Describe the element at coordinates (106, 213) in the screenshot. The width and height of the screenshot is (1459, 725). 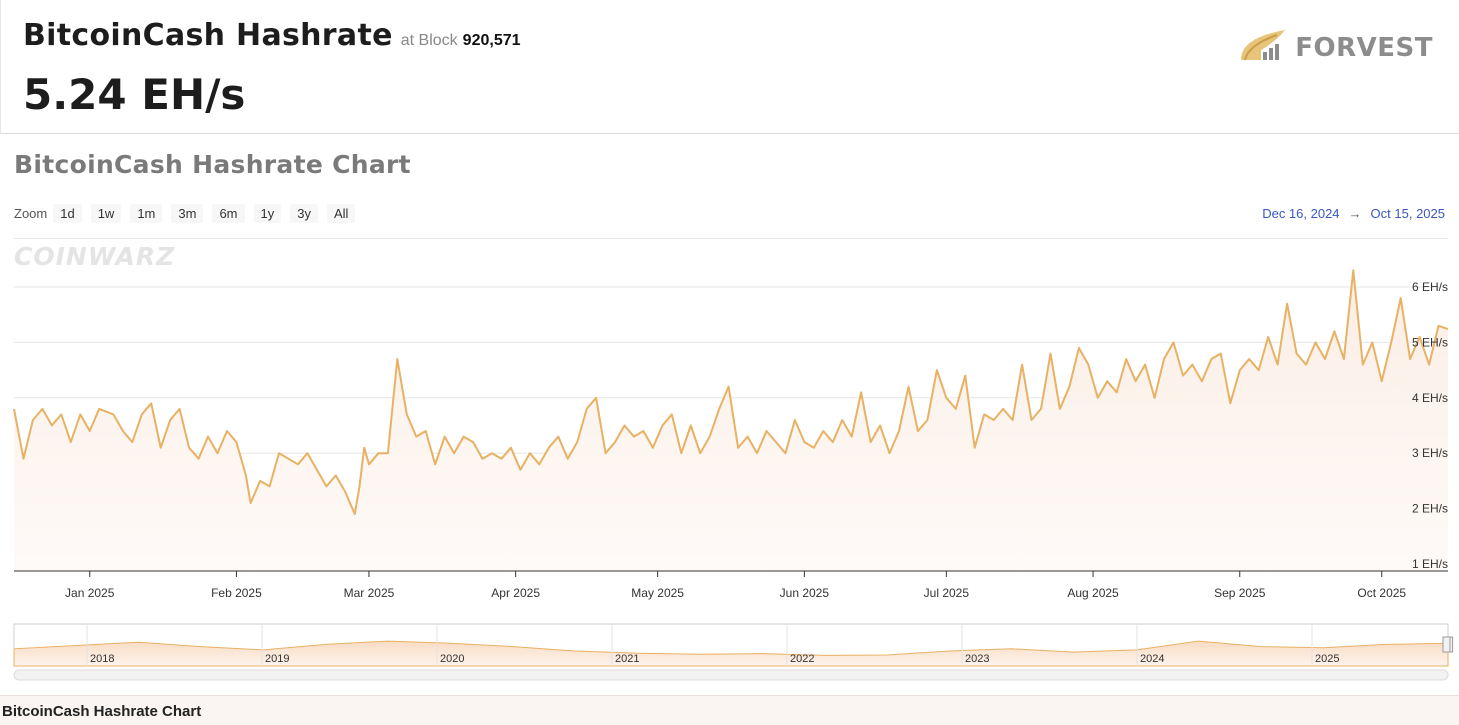
I see `zoom-1w-button: 1w` at that location.